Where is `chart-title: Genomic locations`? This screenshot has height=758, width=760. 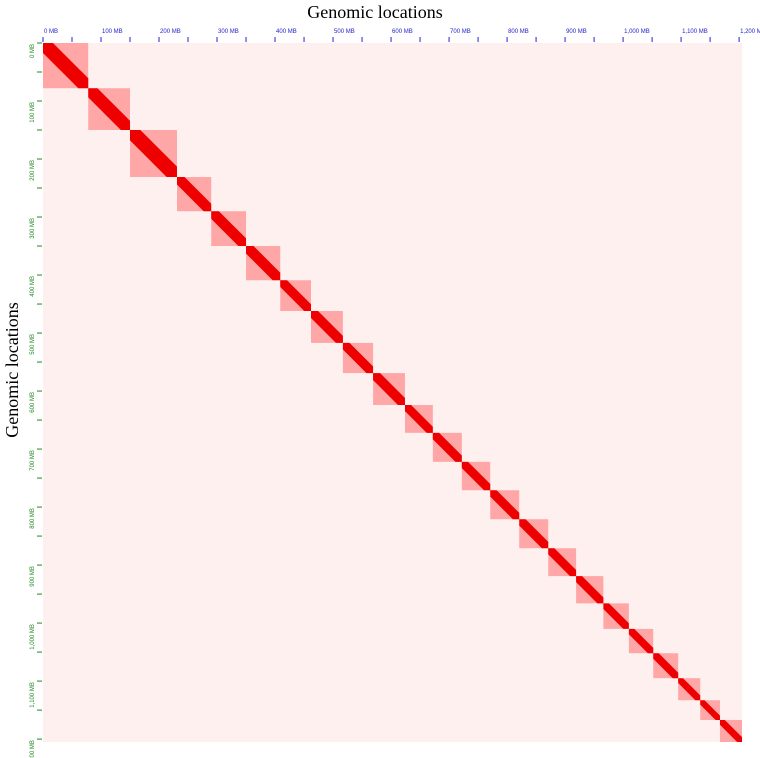 chart-title: Genomic locations is located at coordinates (374, 12).